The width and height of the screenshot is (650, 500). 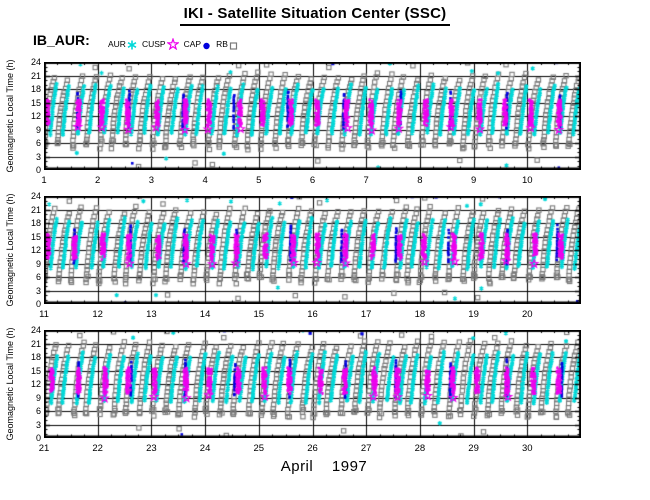 What do you see at coordinates (153, 44) in the screenshot?
I see `legend-item-label: CUSP` at bounding box center [153, 44].